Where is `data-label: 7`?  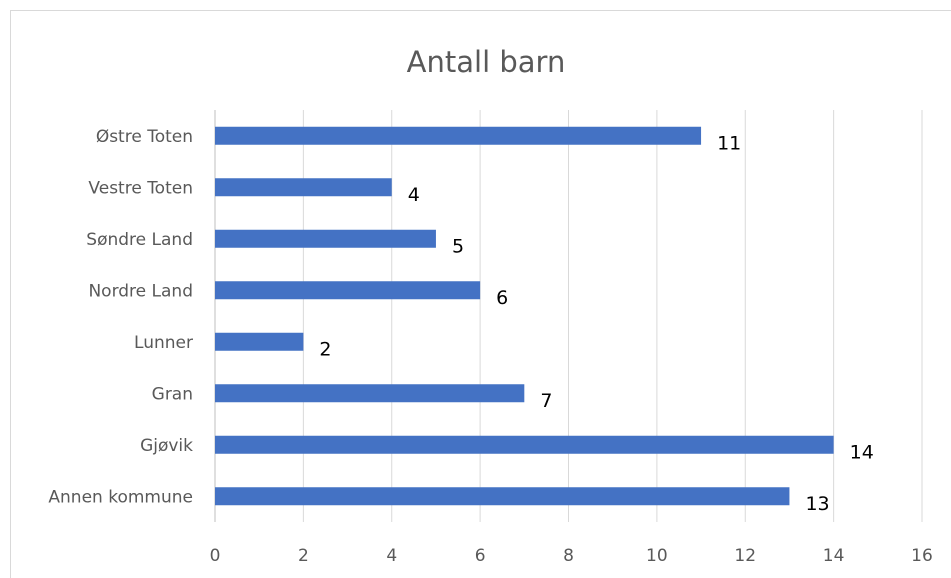 data-label: 7 is located at coordinates (546, 401).